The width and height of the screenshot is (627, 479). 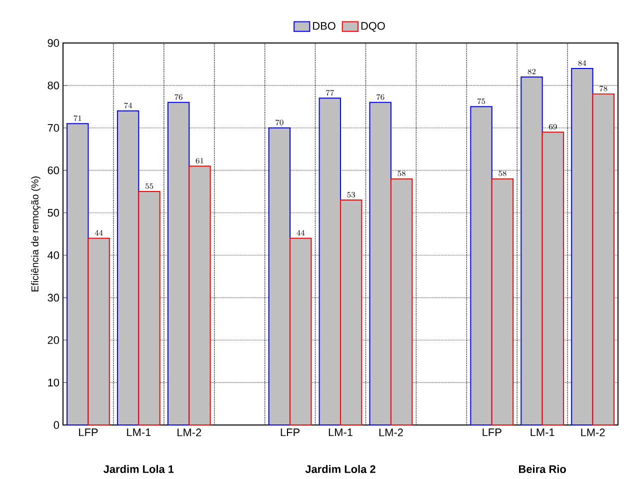 I want to click on y-tick-label: 90, so click(x=54, y=43).